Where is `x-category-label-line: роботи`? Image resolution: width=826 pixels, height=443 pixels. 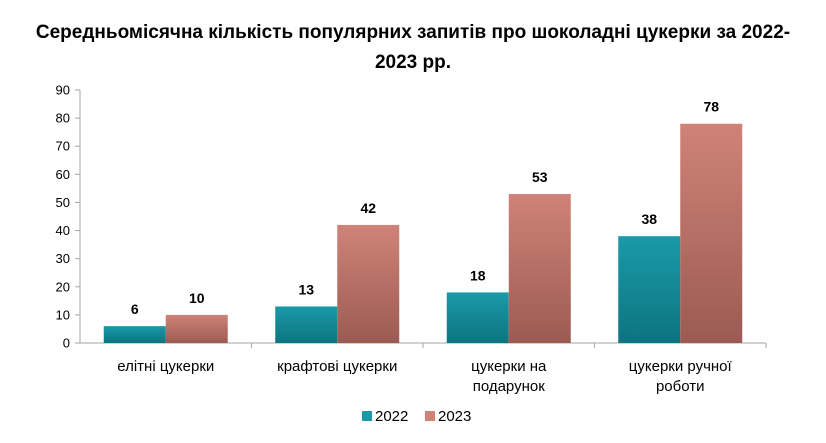
x-category-label-line: роботи is located at coordinates (680, 386).